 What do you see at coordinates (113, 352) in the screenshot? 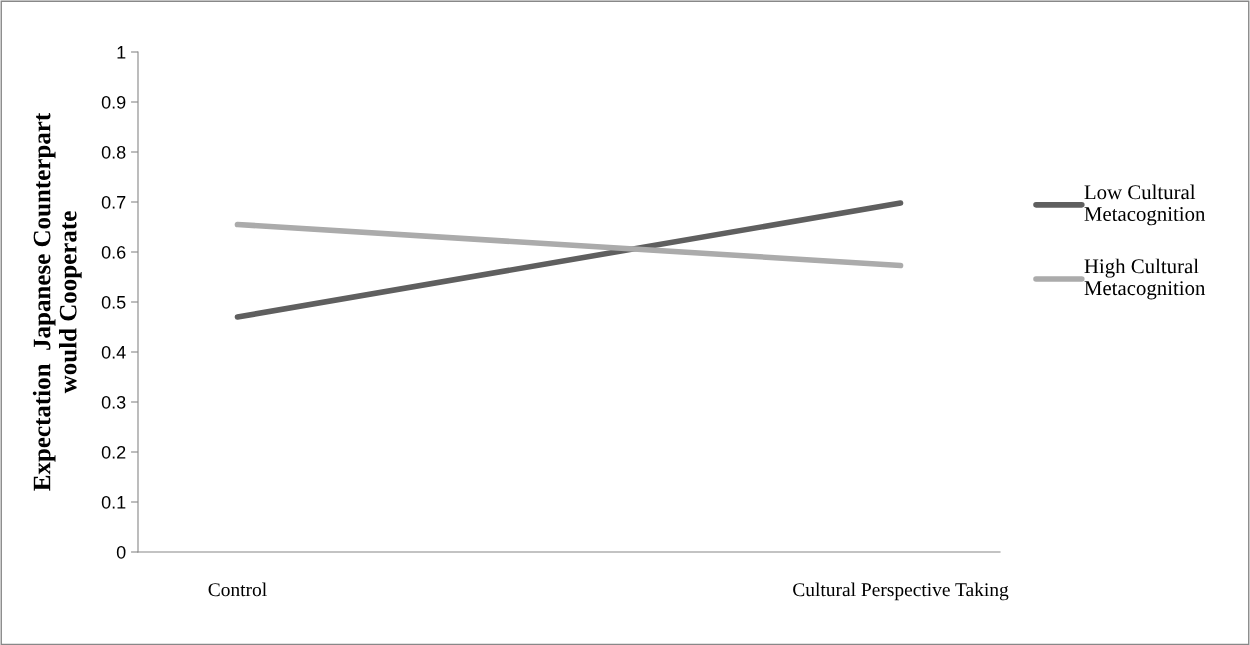
I see `y-tick-label: 0.4` at bounding box center [113, 352].